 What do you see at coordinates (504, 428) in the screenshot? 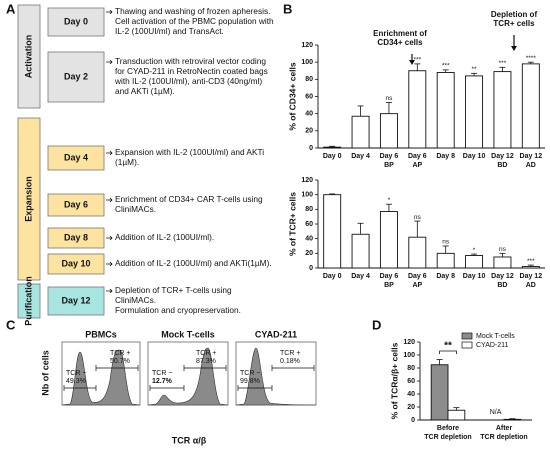
I see `x-tick-label: After` at bounding box center [504, 428].